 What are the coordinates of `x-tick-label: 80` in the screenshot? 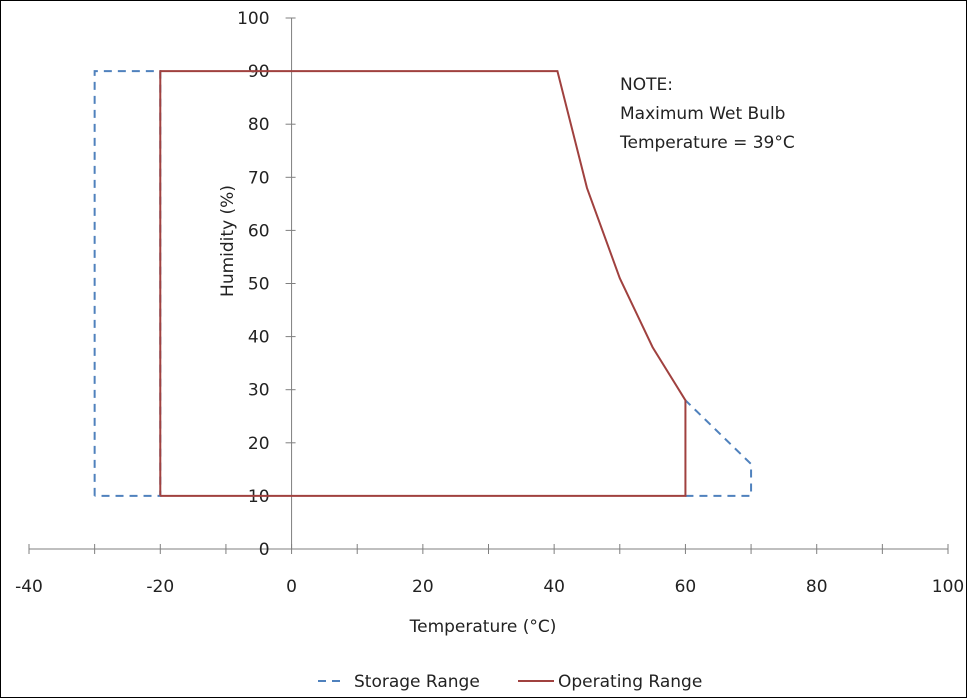 It's located at (817, 587).